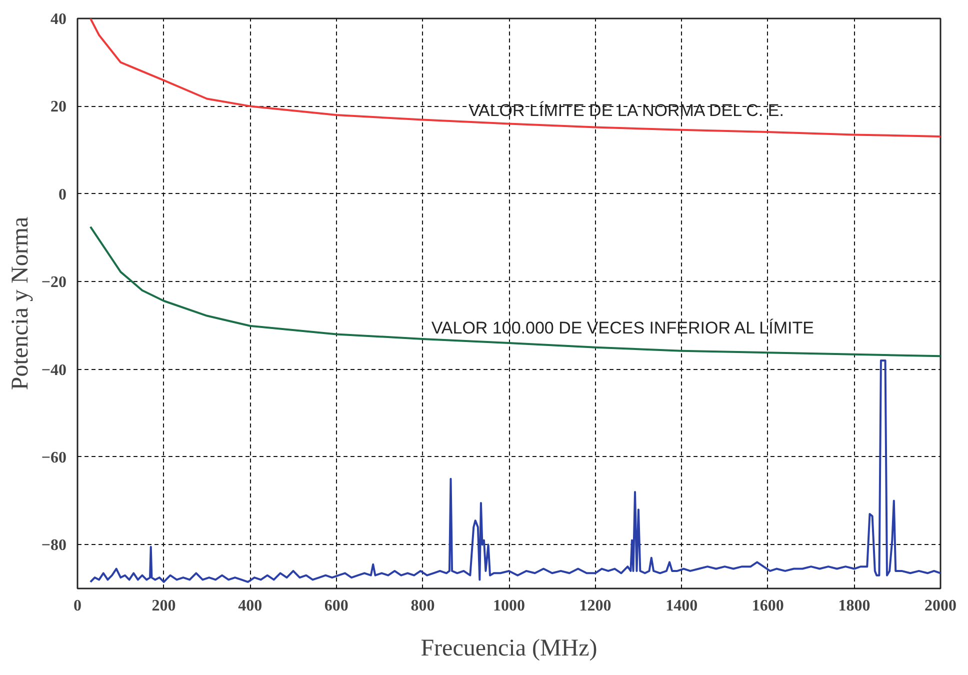 The image size is (968, 675). I want to click on x-tick-label: 0, so click(78, 606).